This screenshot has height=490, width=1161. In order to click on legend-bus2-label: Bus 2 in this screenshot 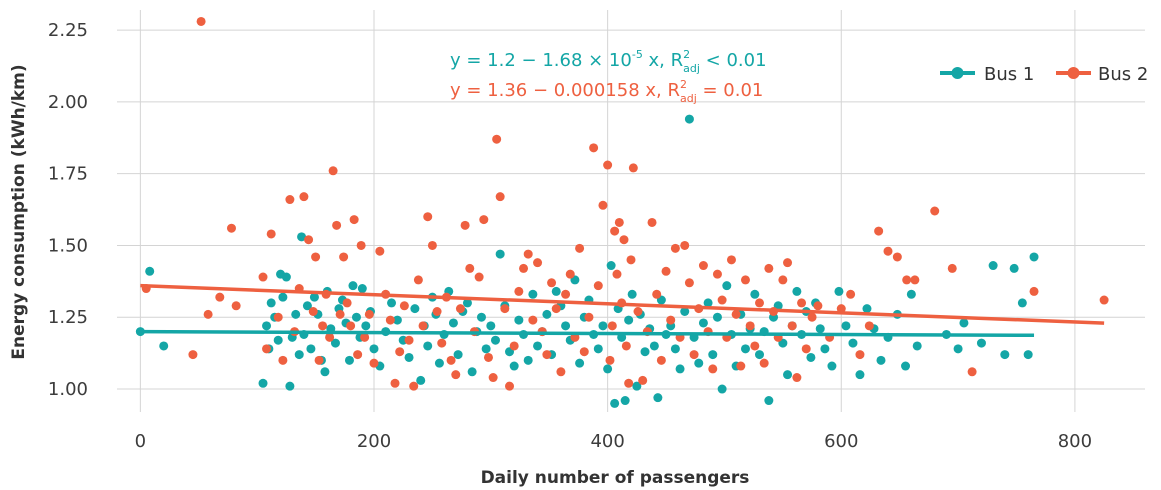, I will do `click(1123, 74)`.